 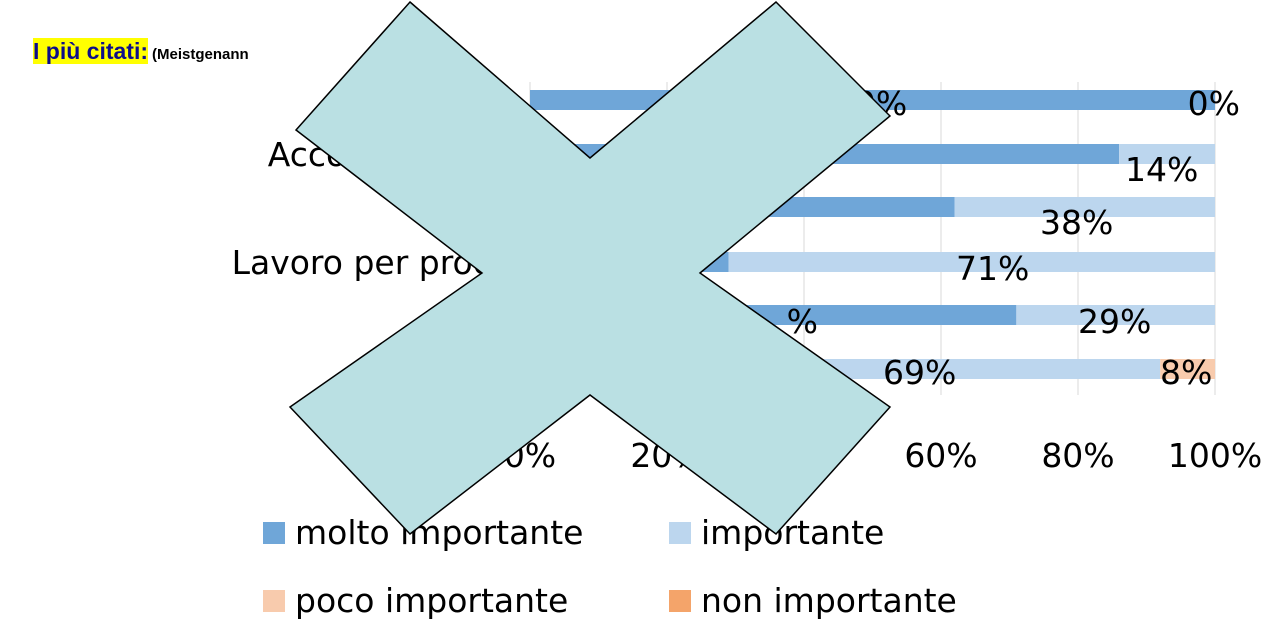 What do you see at coordinates (919, 372) in the screenshot?
I see `data-label: 69%` at bounding box center [919, 372].